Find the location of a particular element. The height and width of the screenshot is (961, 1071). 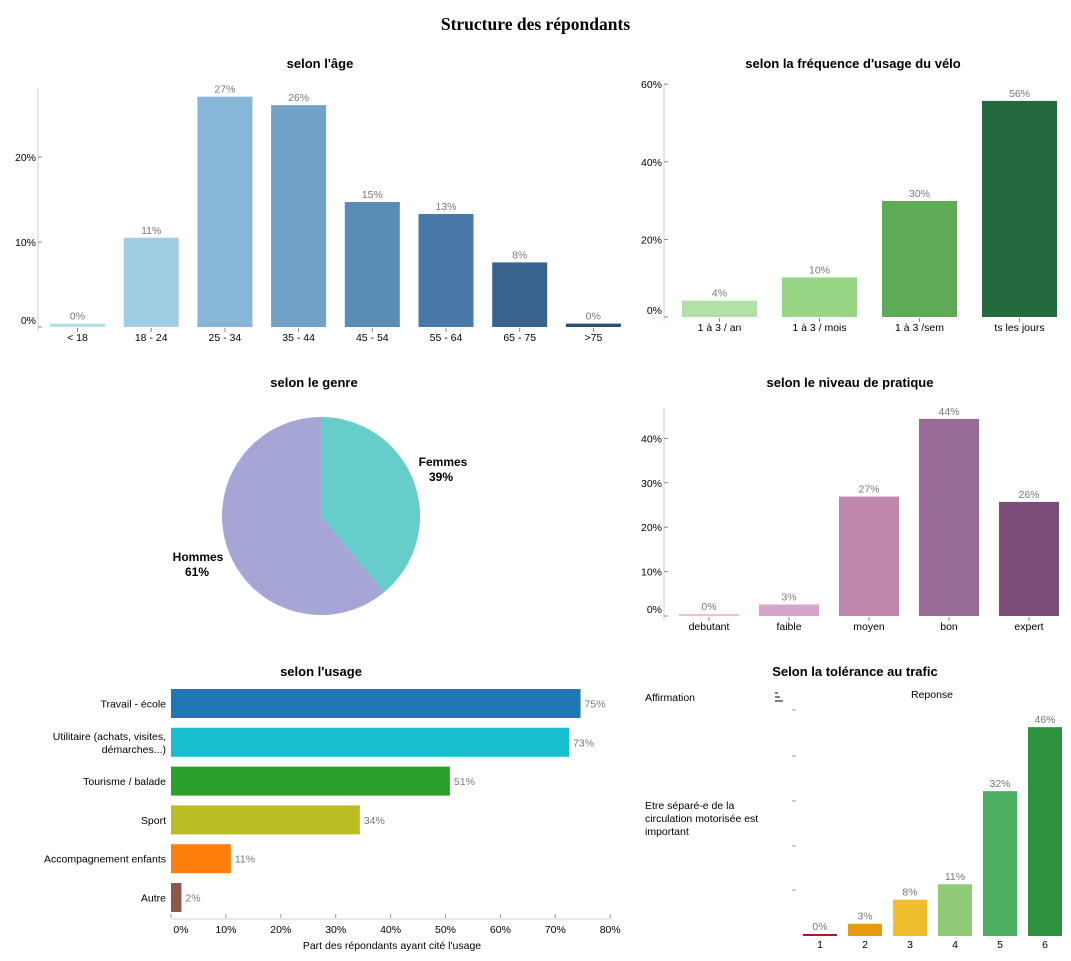

pie-value: 61% is located at coordinates (197, 572).